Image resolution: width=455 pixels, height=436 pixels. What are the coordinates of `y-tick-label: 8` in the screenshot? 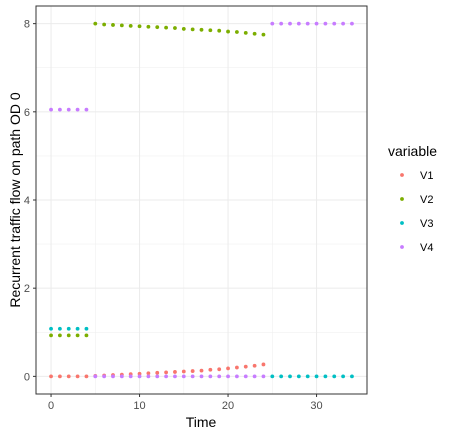 It's located at (27, 25).